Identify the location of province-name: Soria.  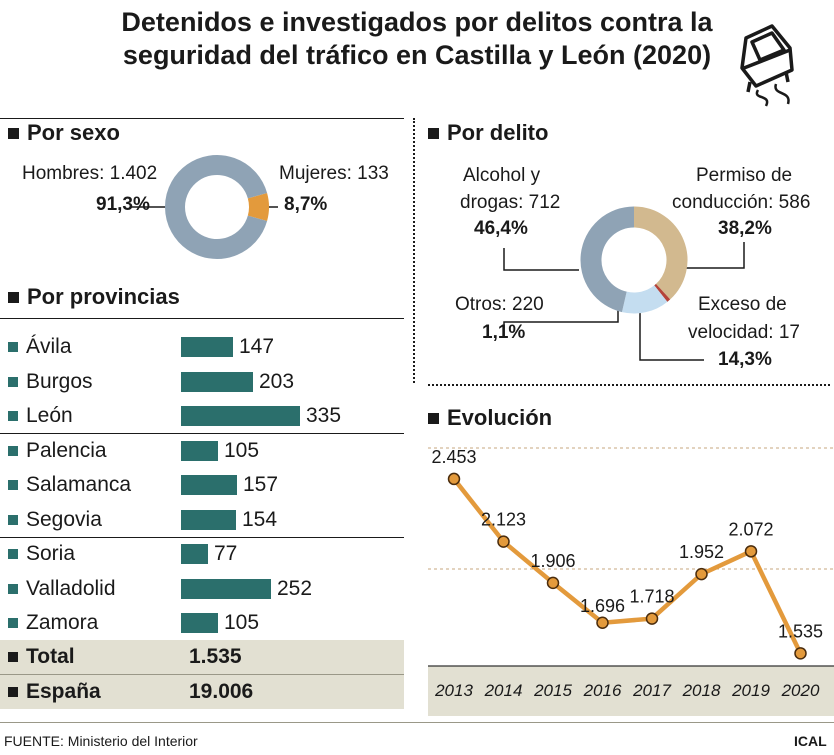
(51, 553).